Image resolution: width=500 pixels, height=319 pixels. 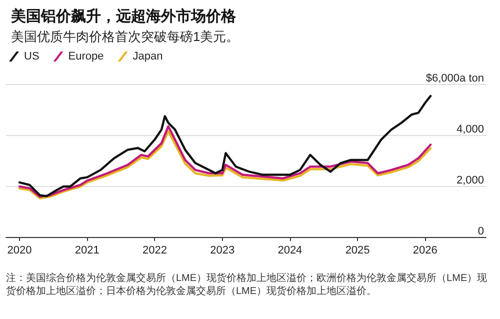 I want to click on x-tick-label: 2023, so click(x=222, y=250).